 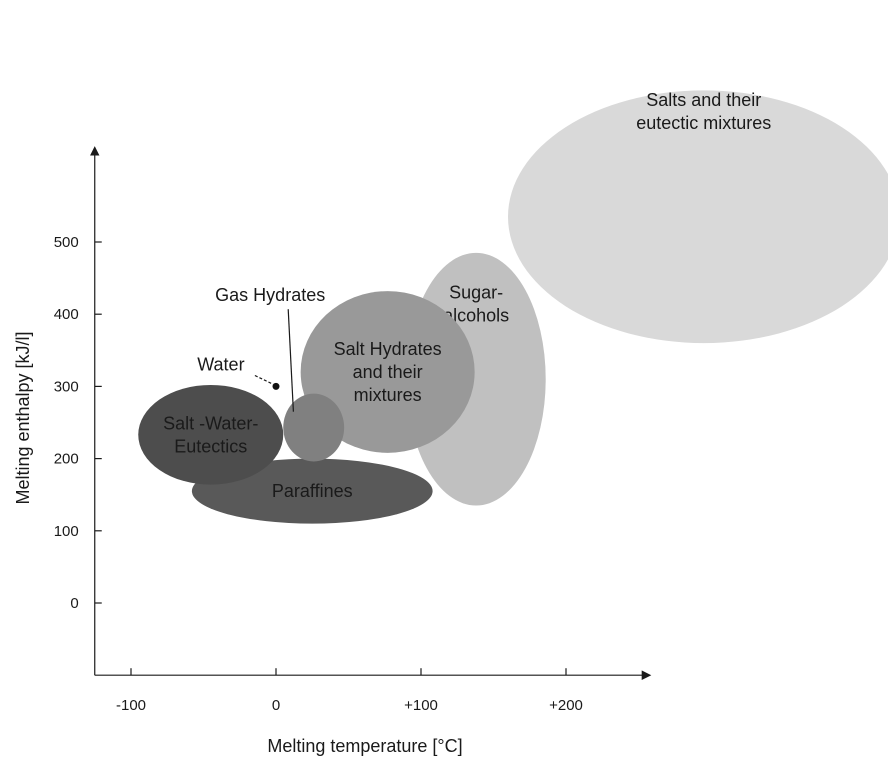 I want to click on region-salt-hydrates-label-line: Salt Hydrates, so click(x=388, y=349).